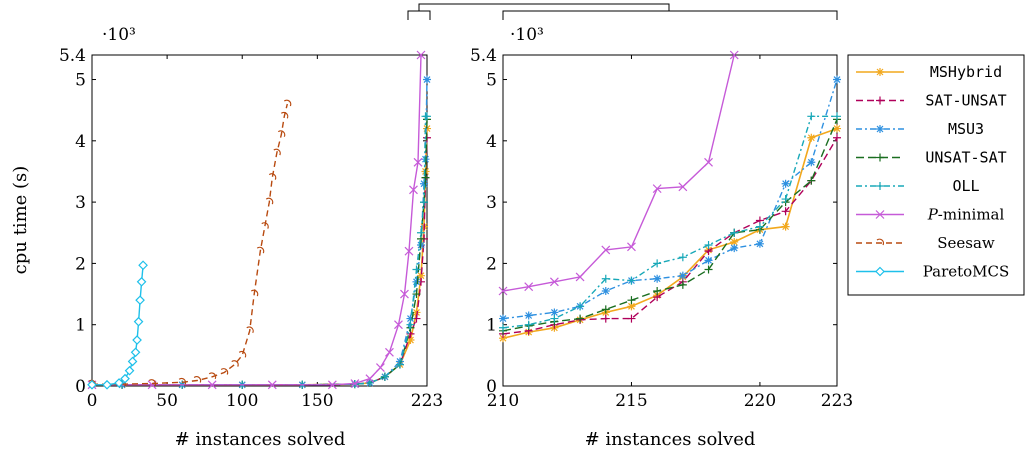 Image resolution: width=1032 pixels, height=453 pixels. I want to click on left-line-seesaw, so click(190, 244).